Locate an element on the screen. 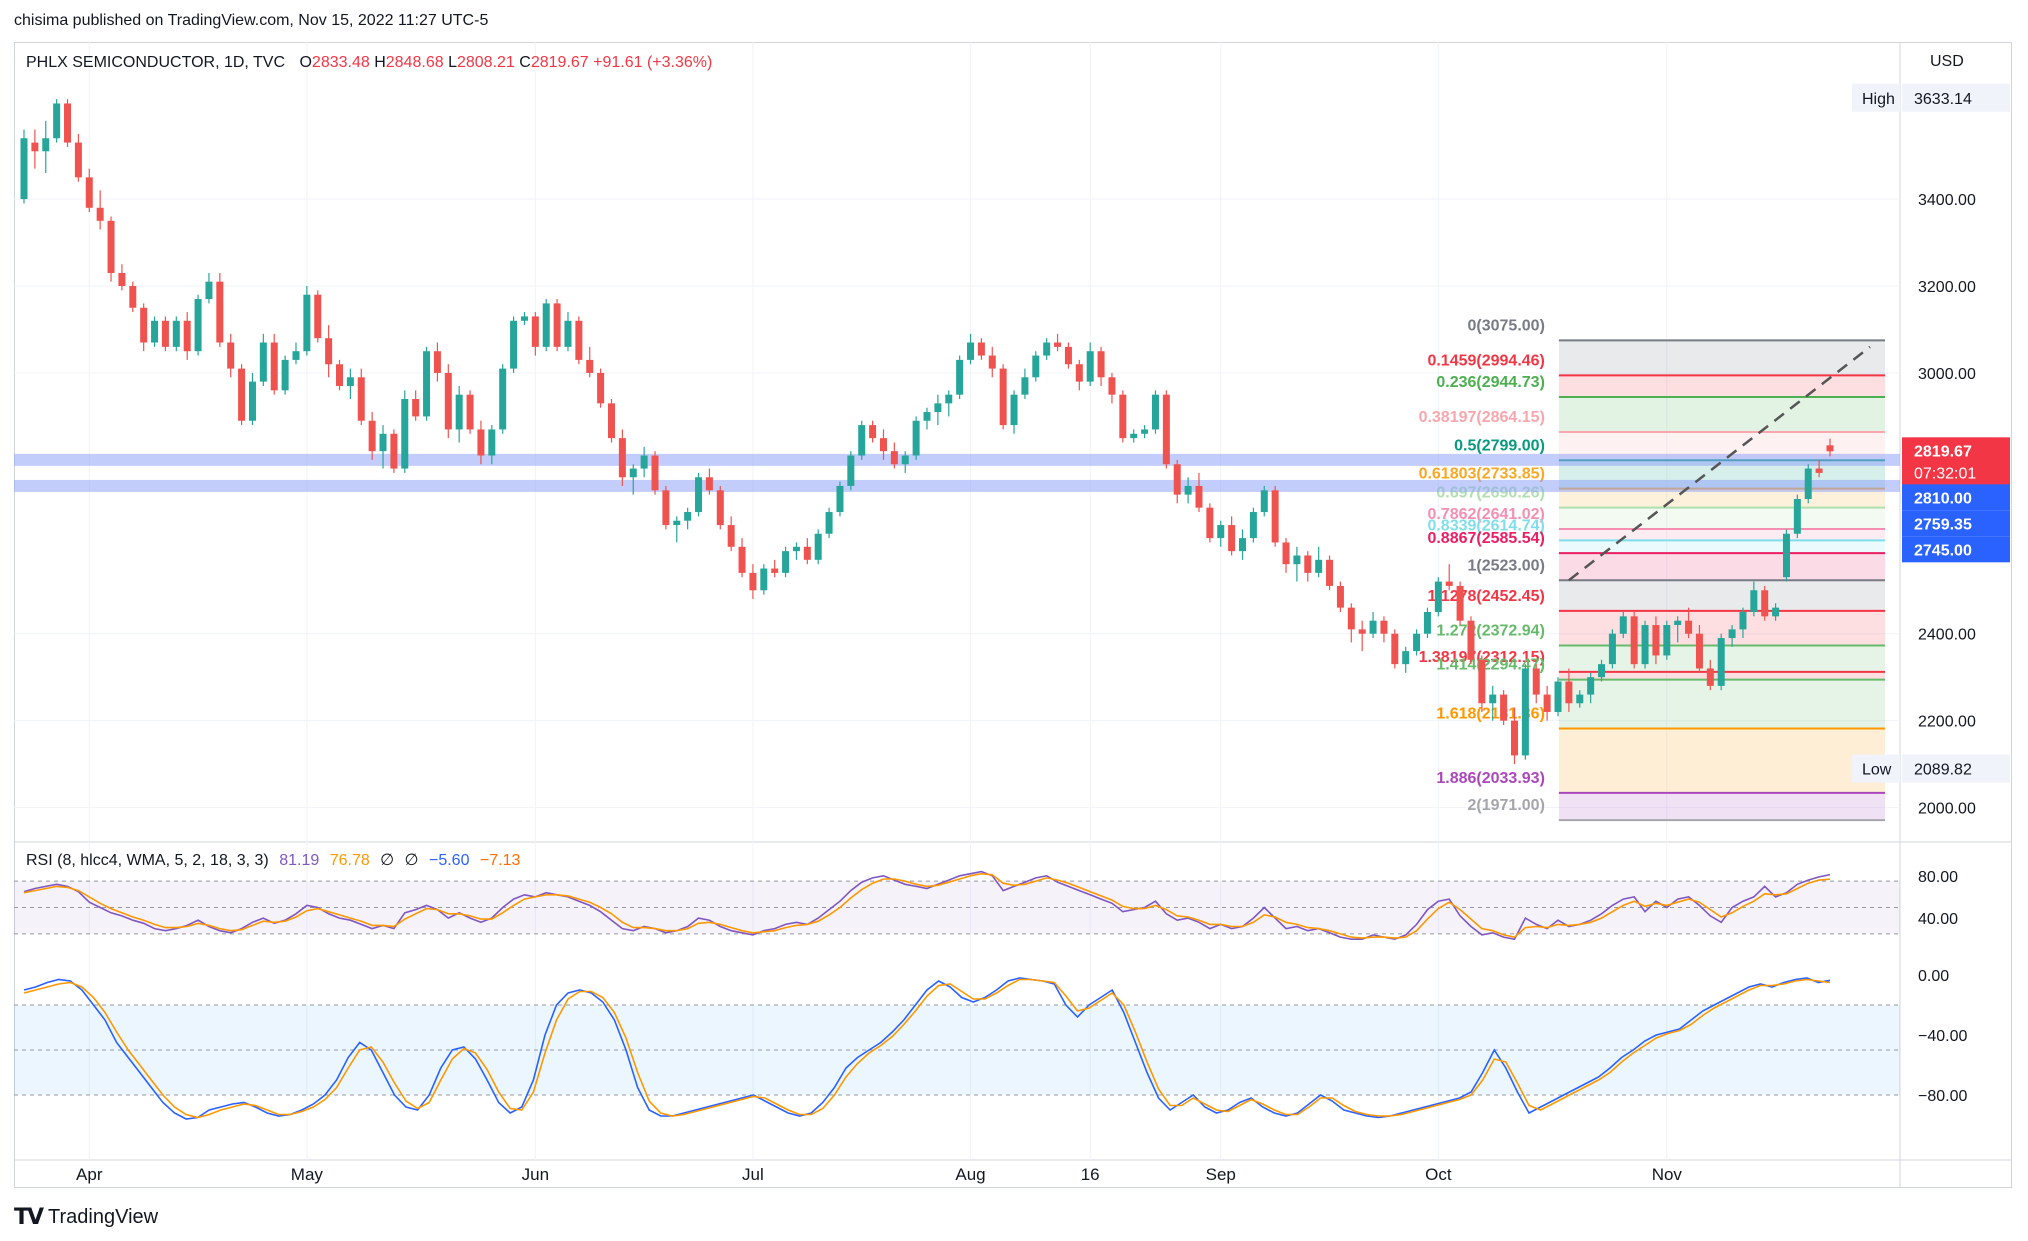 The width and height of the screenshot is (2028, 1241). low-value: 2089.82 is located at coordinates (1943, 770).